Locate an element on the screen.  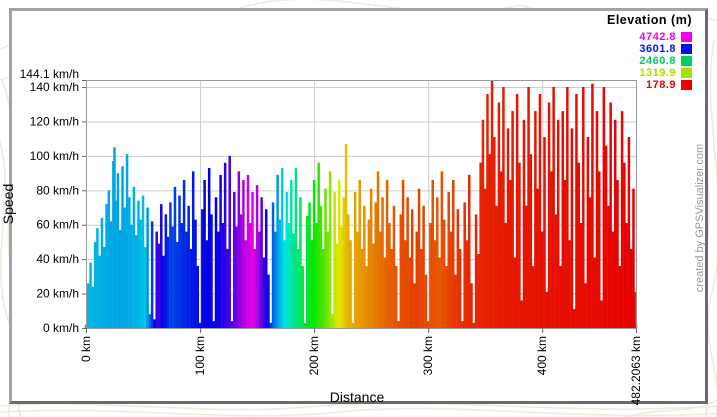
x-tick-label: 200 km is located at coordinates (314, 355).